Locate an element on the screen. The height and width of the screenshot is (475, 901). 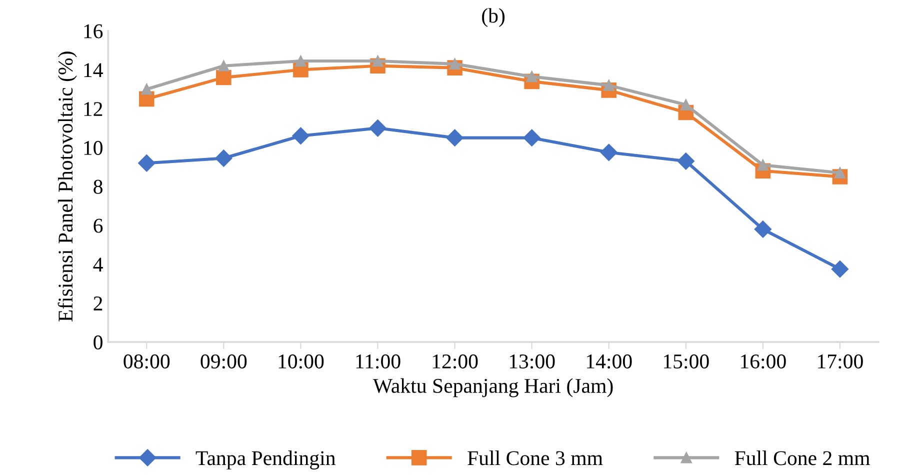
legend-label: Full Cone 3 mm is located at coordinates (535, 458).